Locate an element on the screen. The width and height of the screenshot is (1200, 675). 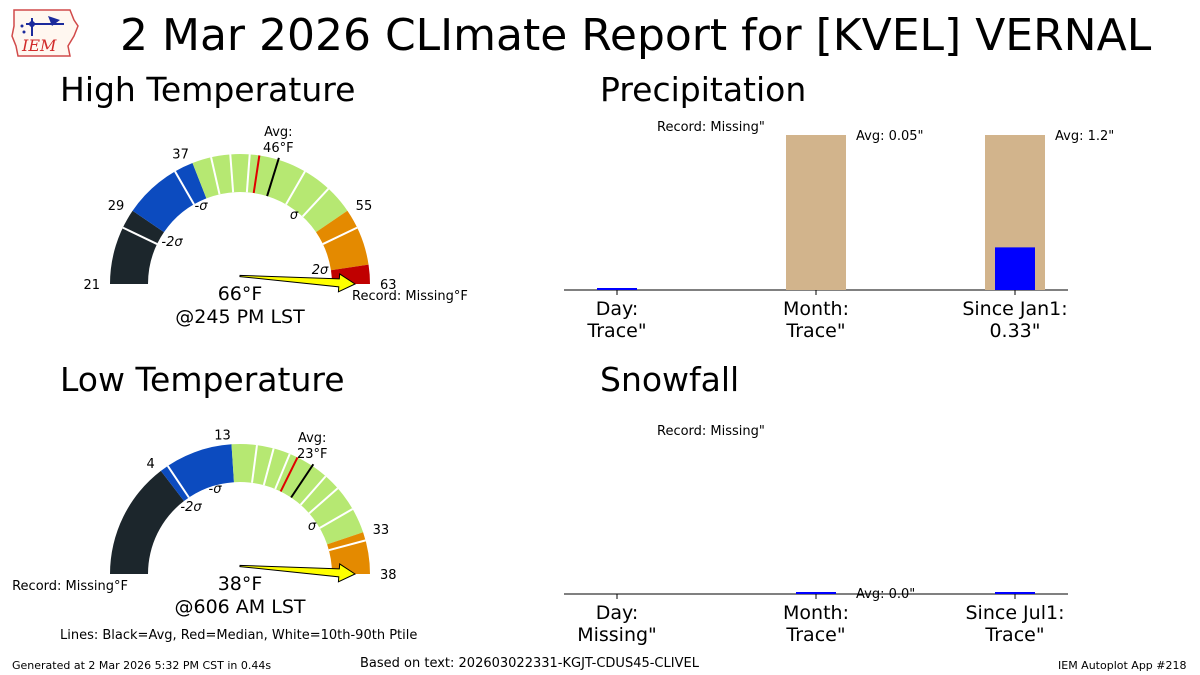
gauge-2-tick-2: 33 is located at coordinates (381, 530).